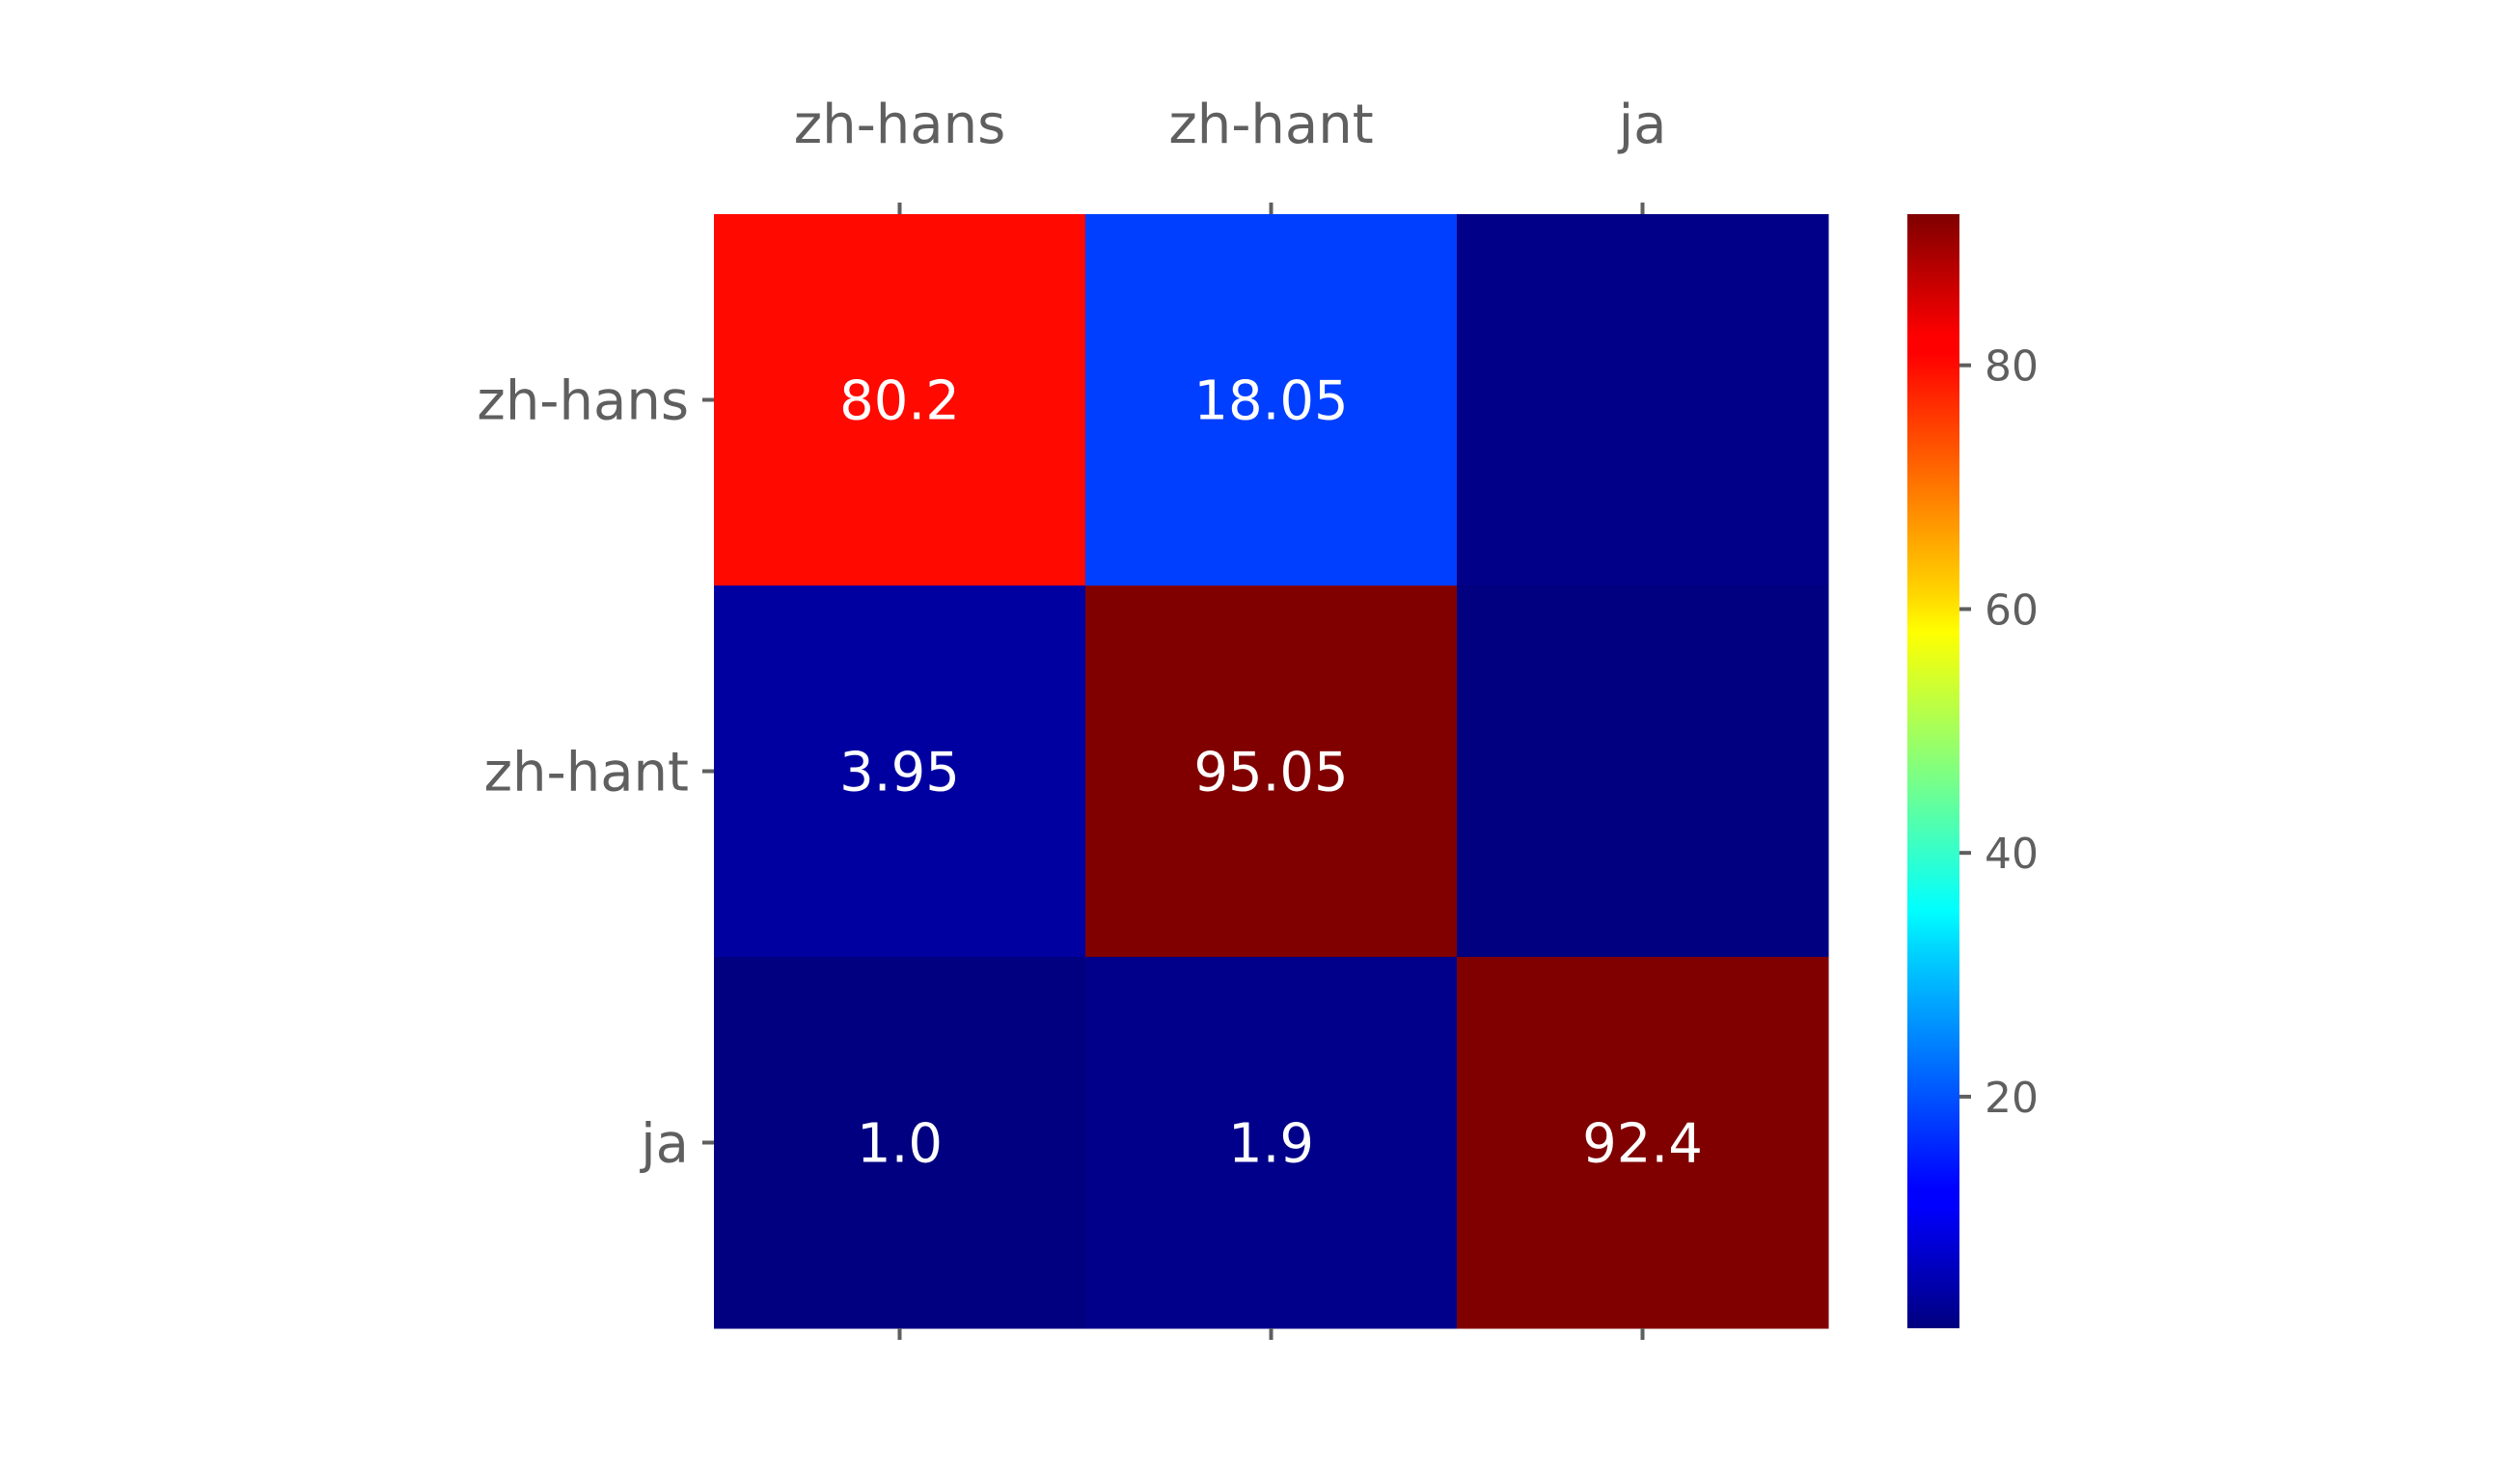  What do you see at coordinates (2012, 1098) in the screenshot?
I see `colorbar-tick-label: 20` at bounding box center [2012, 1098].